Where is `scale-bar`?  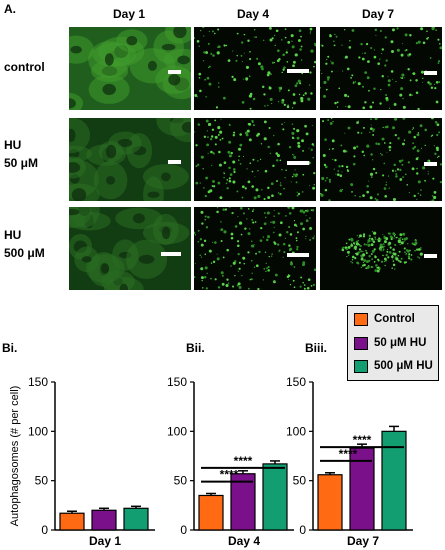 scale-bar is located at coordinates (430, 73).